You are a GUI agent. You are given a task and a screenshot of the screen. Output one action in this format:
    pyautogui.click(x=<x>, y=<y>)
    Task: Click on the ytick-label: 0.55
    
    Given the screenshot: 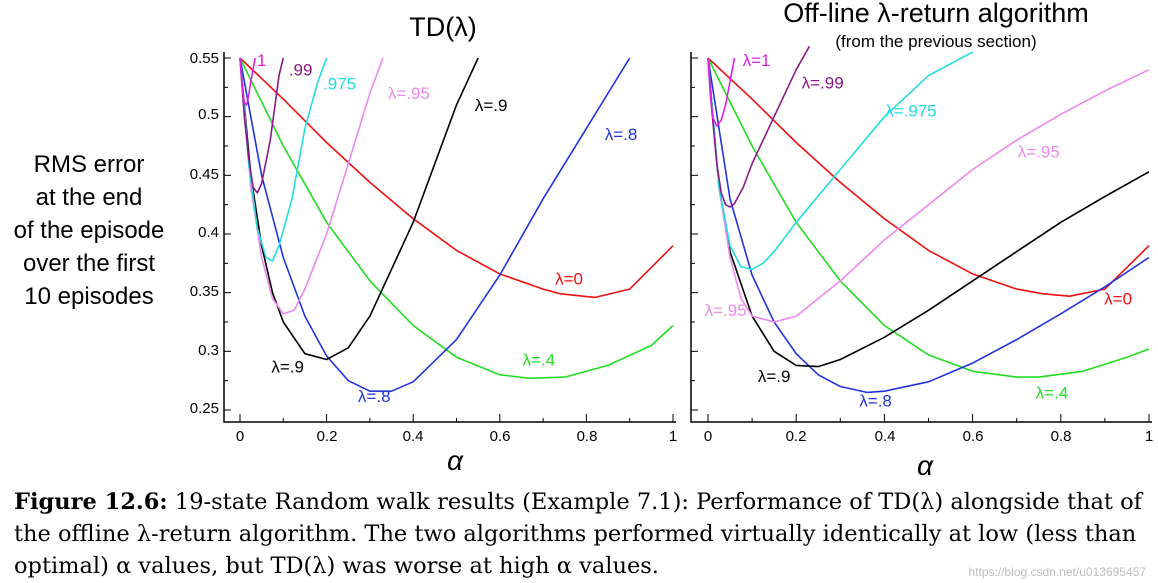 What is the action you would take?
    pyautogui.click(x=204, y=58)
    